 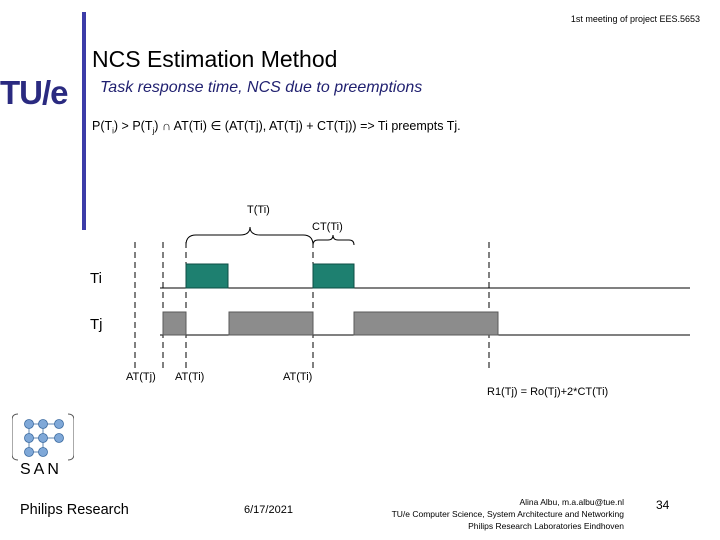 What do you see at coordinates (74, 510) in the screenshot?
I see `footer-organization: Philips Research` at bounding box center [74, 510].